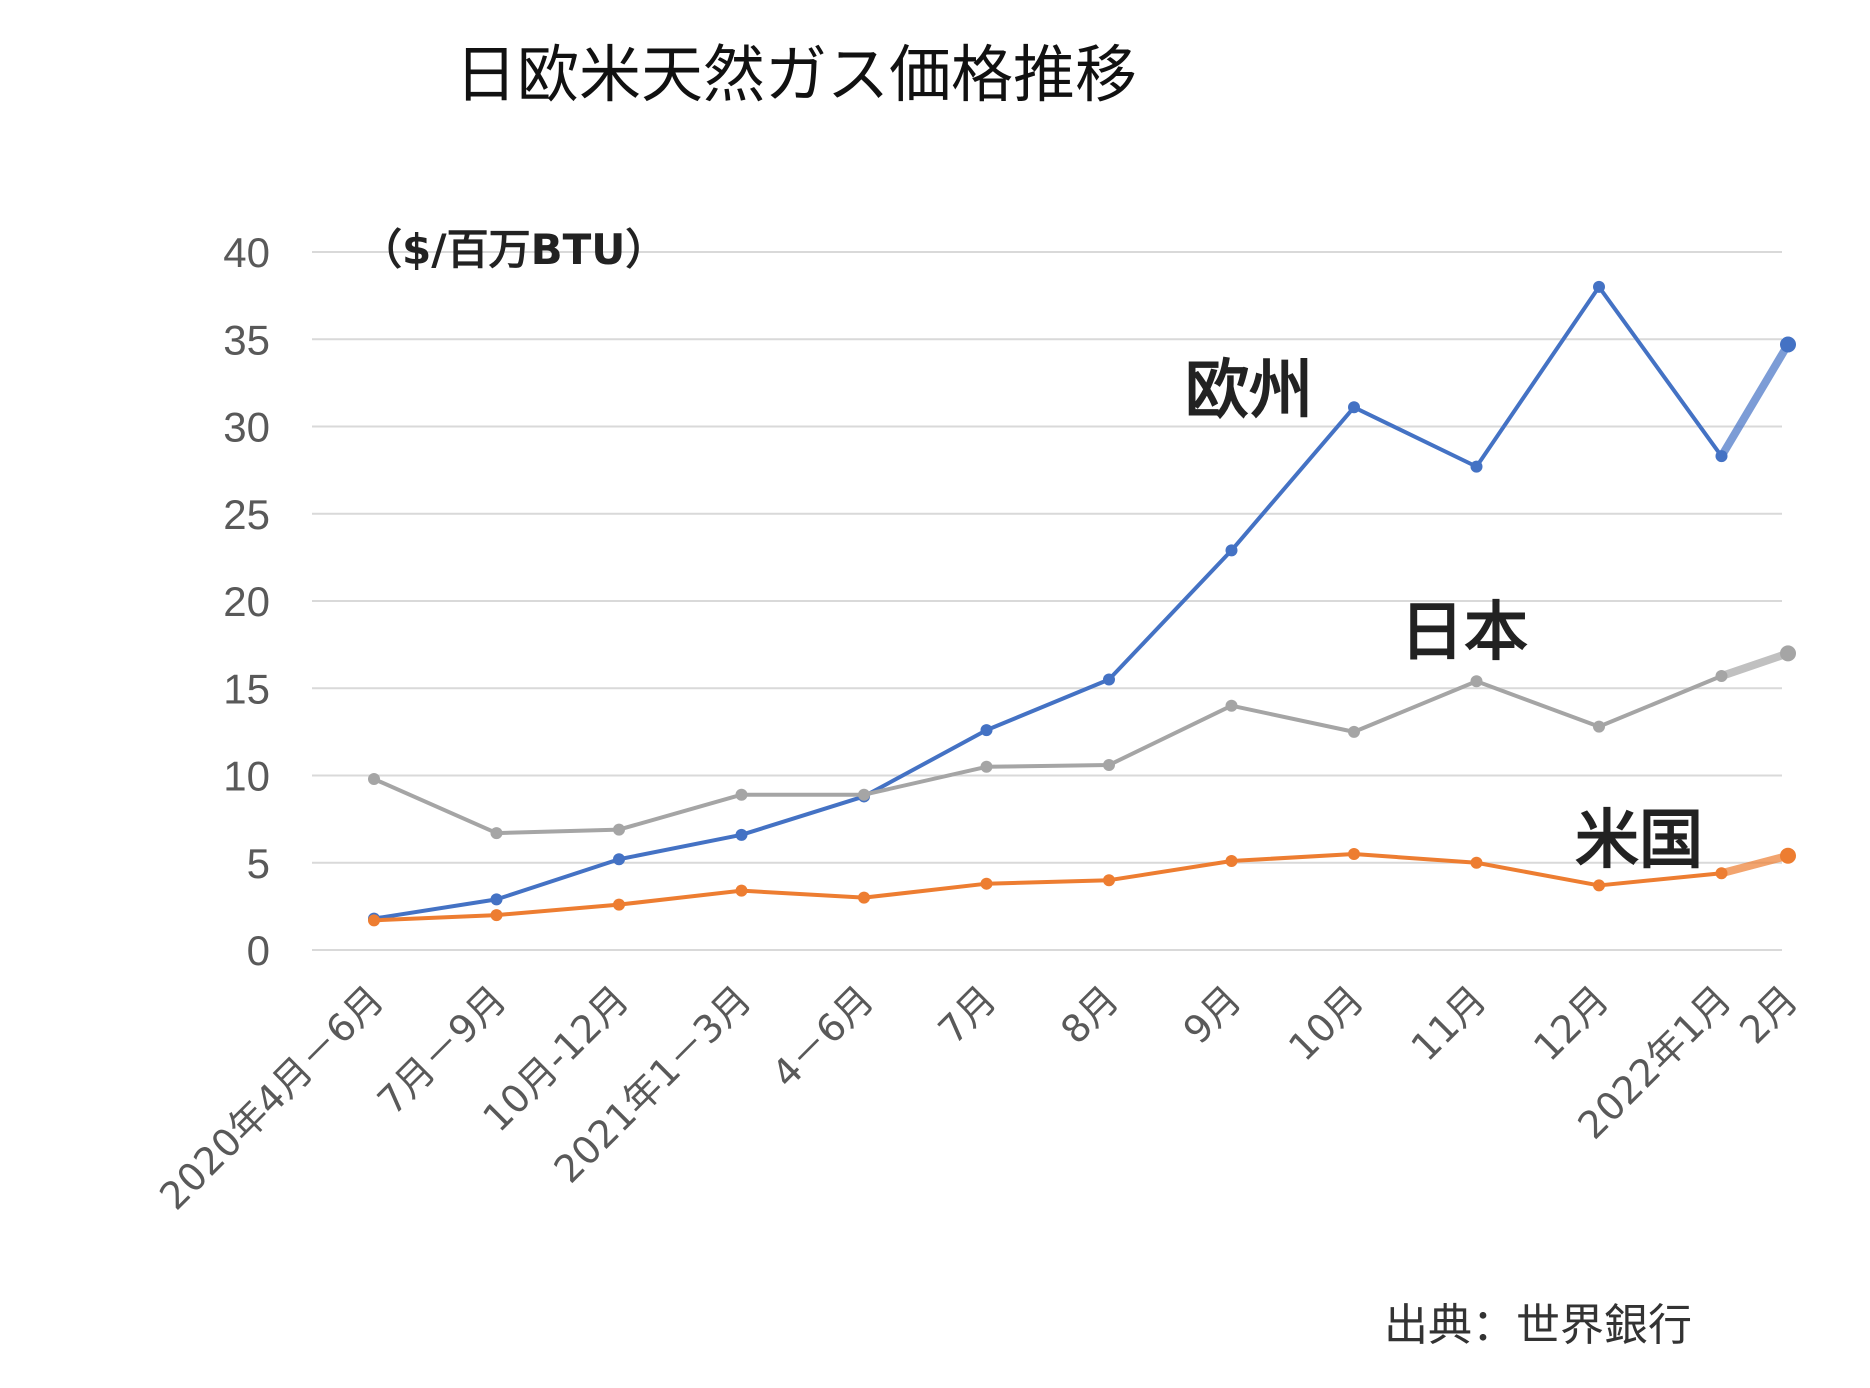 The height and width of the screenshot is (1388, 1870). What do you see at coordinates (246, 339) in the screenshot?
I see `y-tick-label: 35` at bounding box center [246, 339].